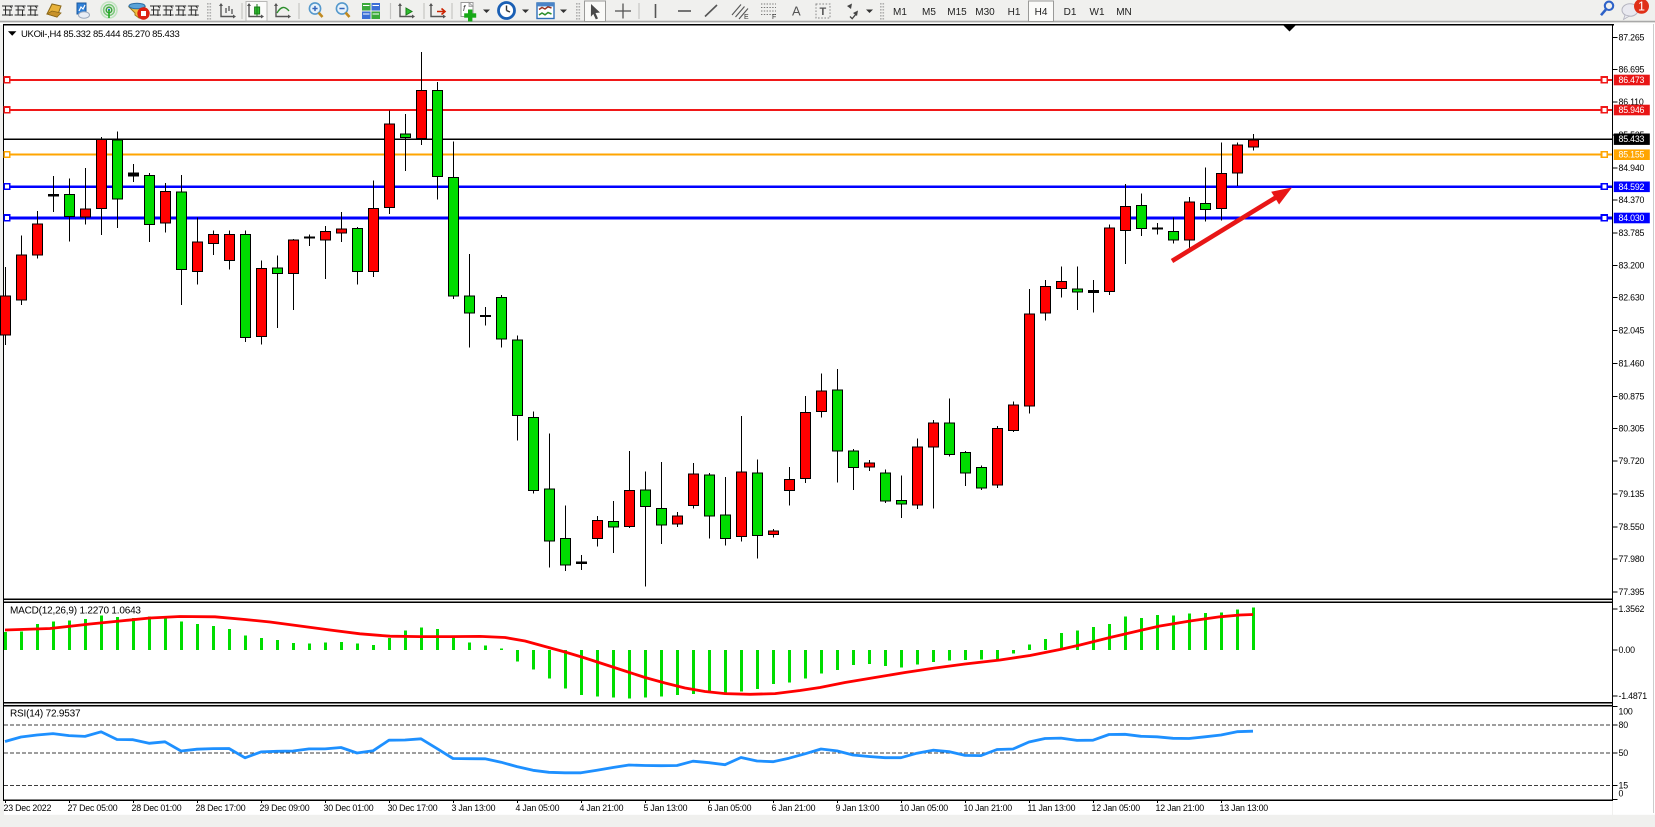  What do you see at coordinates (1627, 650) in the screenshot?
I see `svg-text: 0.00` at bounding box center [1627, 650].